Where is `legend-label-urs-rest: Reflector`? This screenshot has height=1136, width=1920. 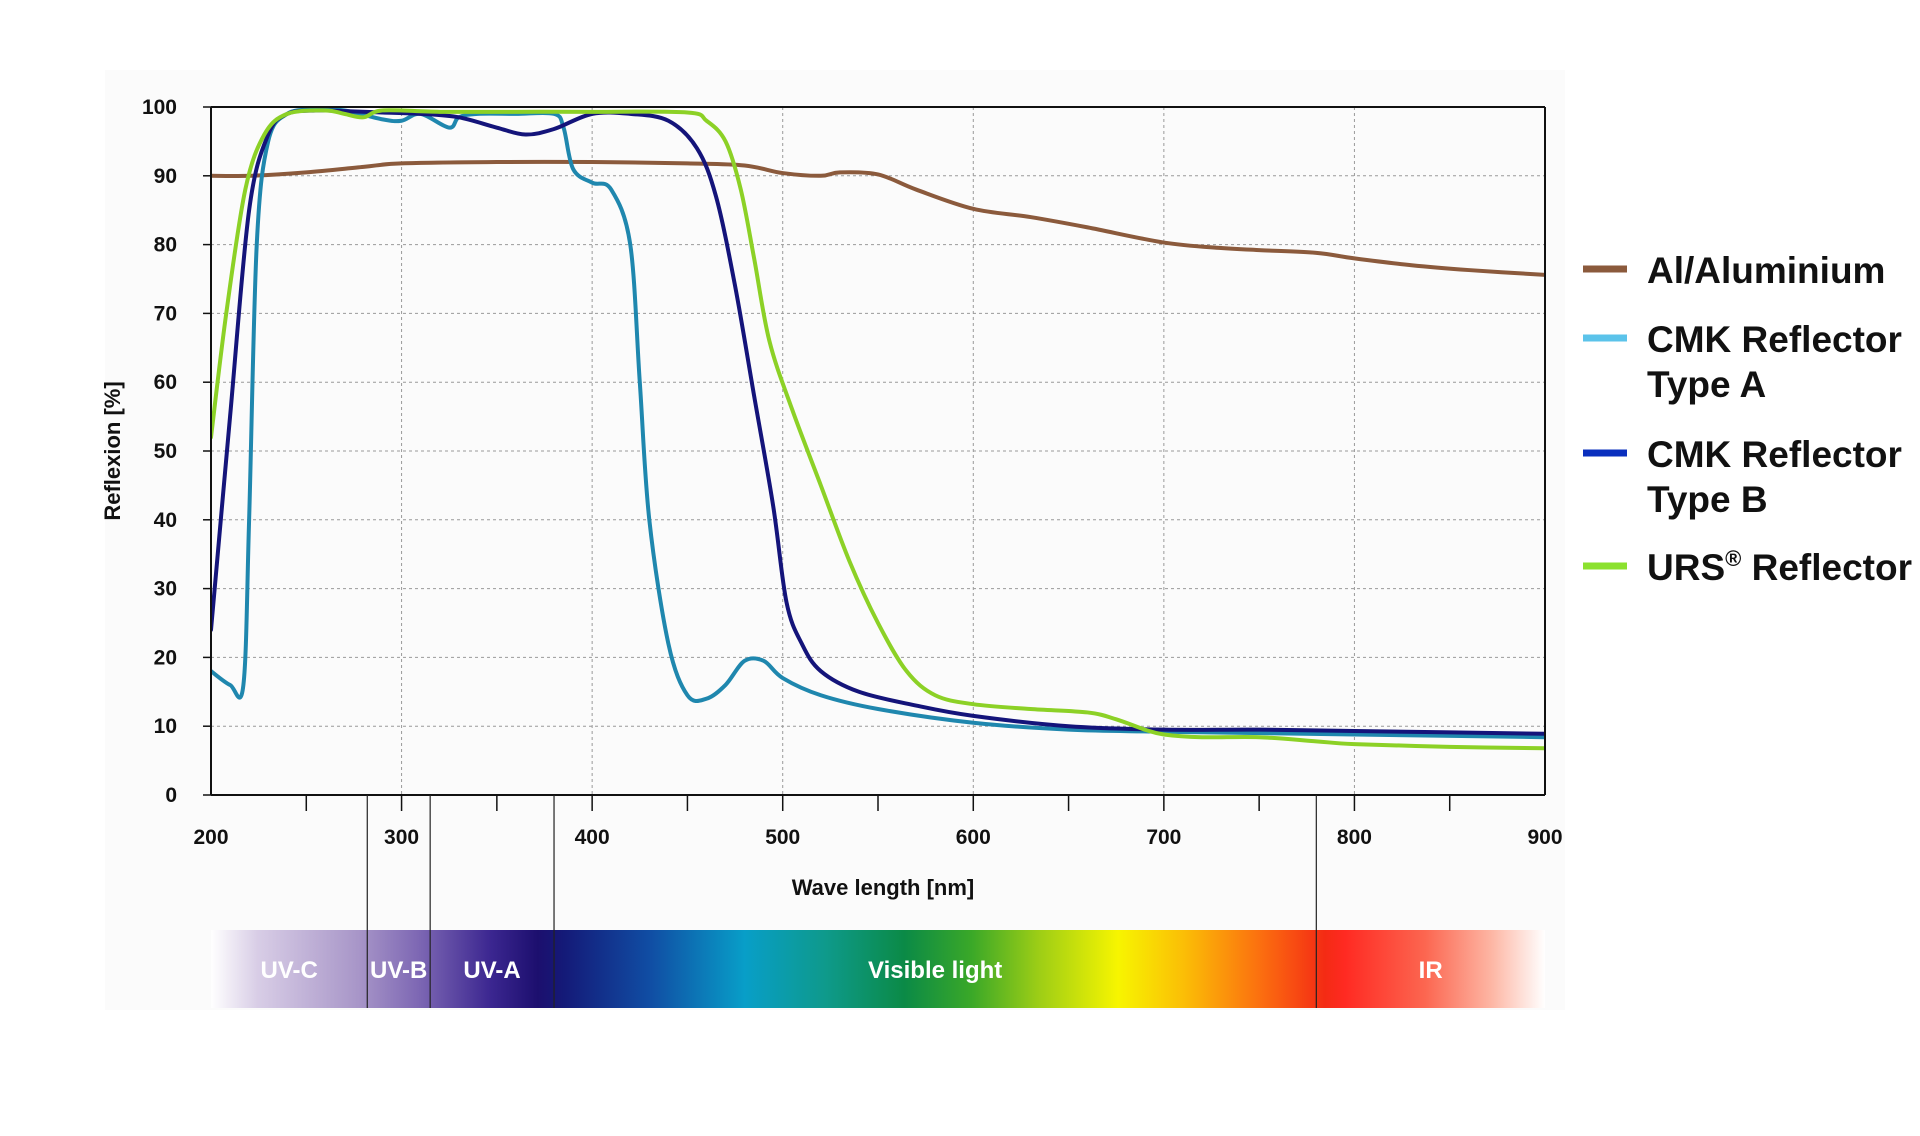
legend-label-urs-rest: Reflector is located at coordinates (1826, 567).